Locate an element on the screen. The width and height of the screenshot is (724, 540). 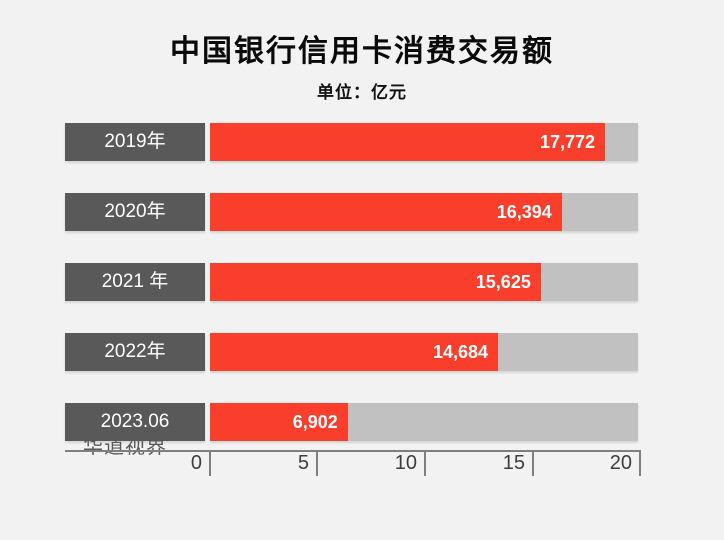
category-label: 2021 年 is located at coordinates (135, 282).